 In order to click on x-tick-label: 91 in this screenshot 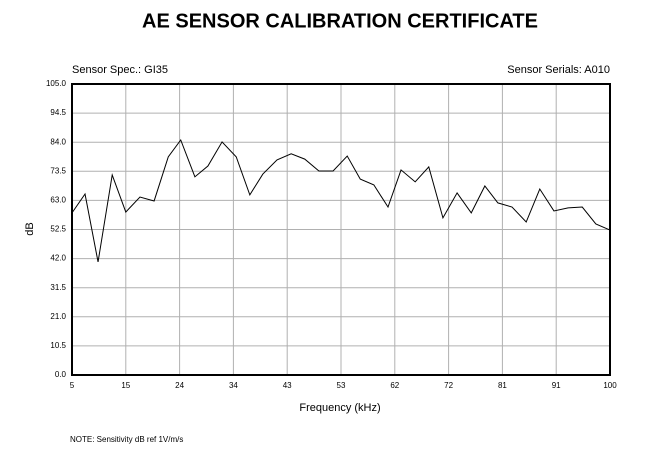, I will do `click(556, 385)`.